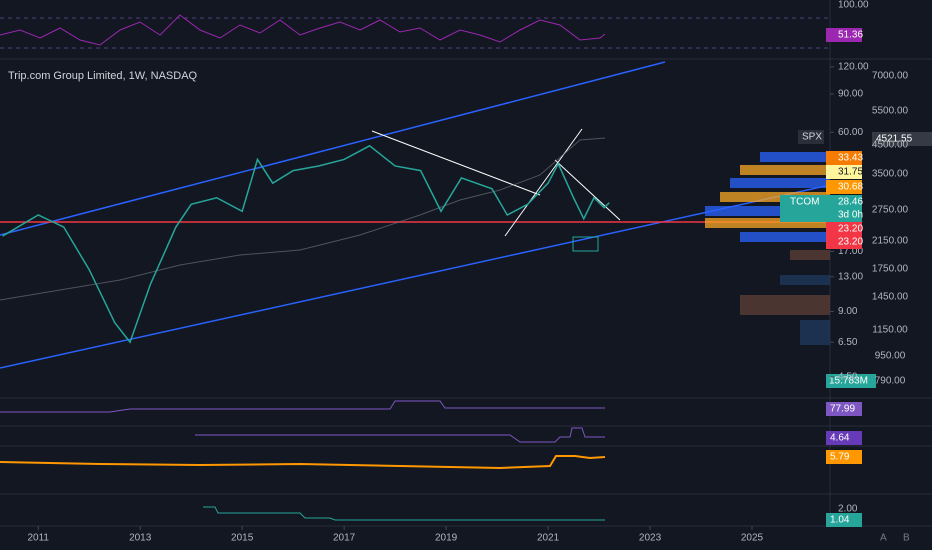 This screenshot has height=550, width=932. Describe the element at coordinates (853, 5) in the screenshot. I see `rsi-axis-label: 100.00` at that location.